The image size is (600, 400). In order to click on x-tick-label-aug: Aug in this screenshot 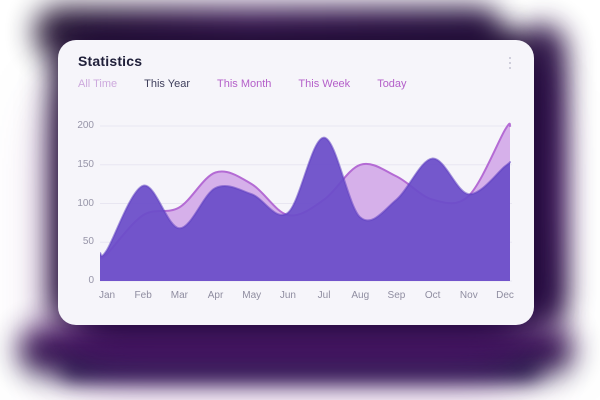, I will do `click(360, 295)`.